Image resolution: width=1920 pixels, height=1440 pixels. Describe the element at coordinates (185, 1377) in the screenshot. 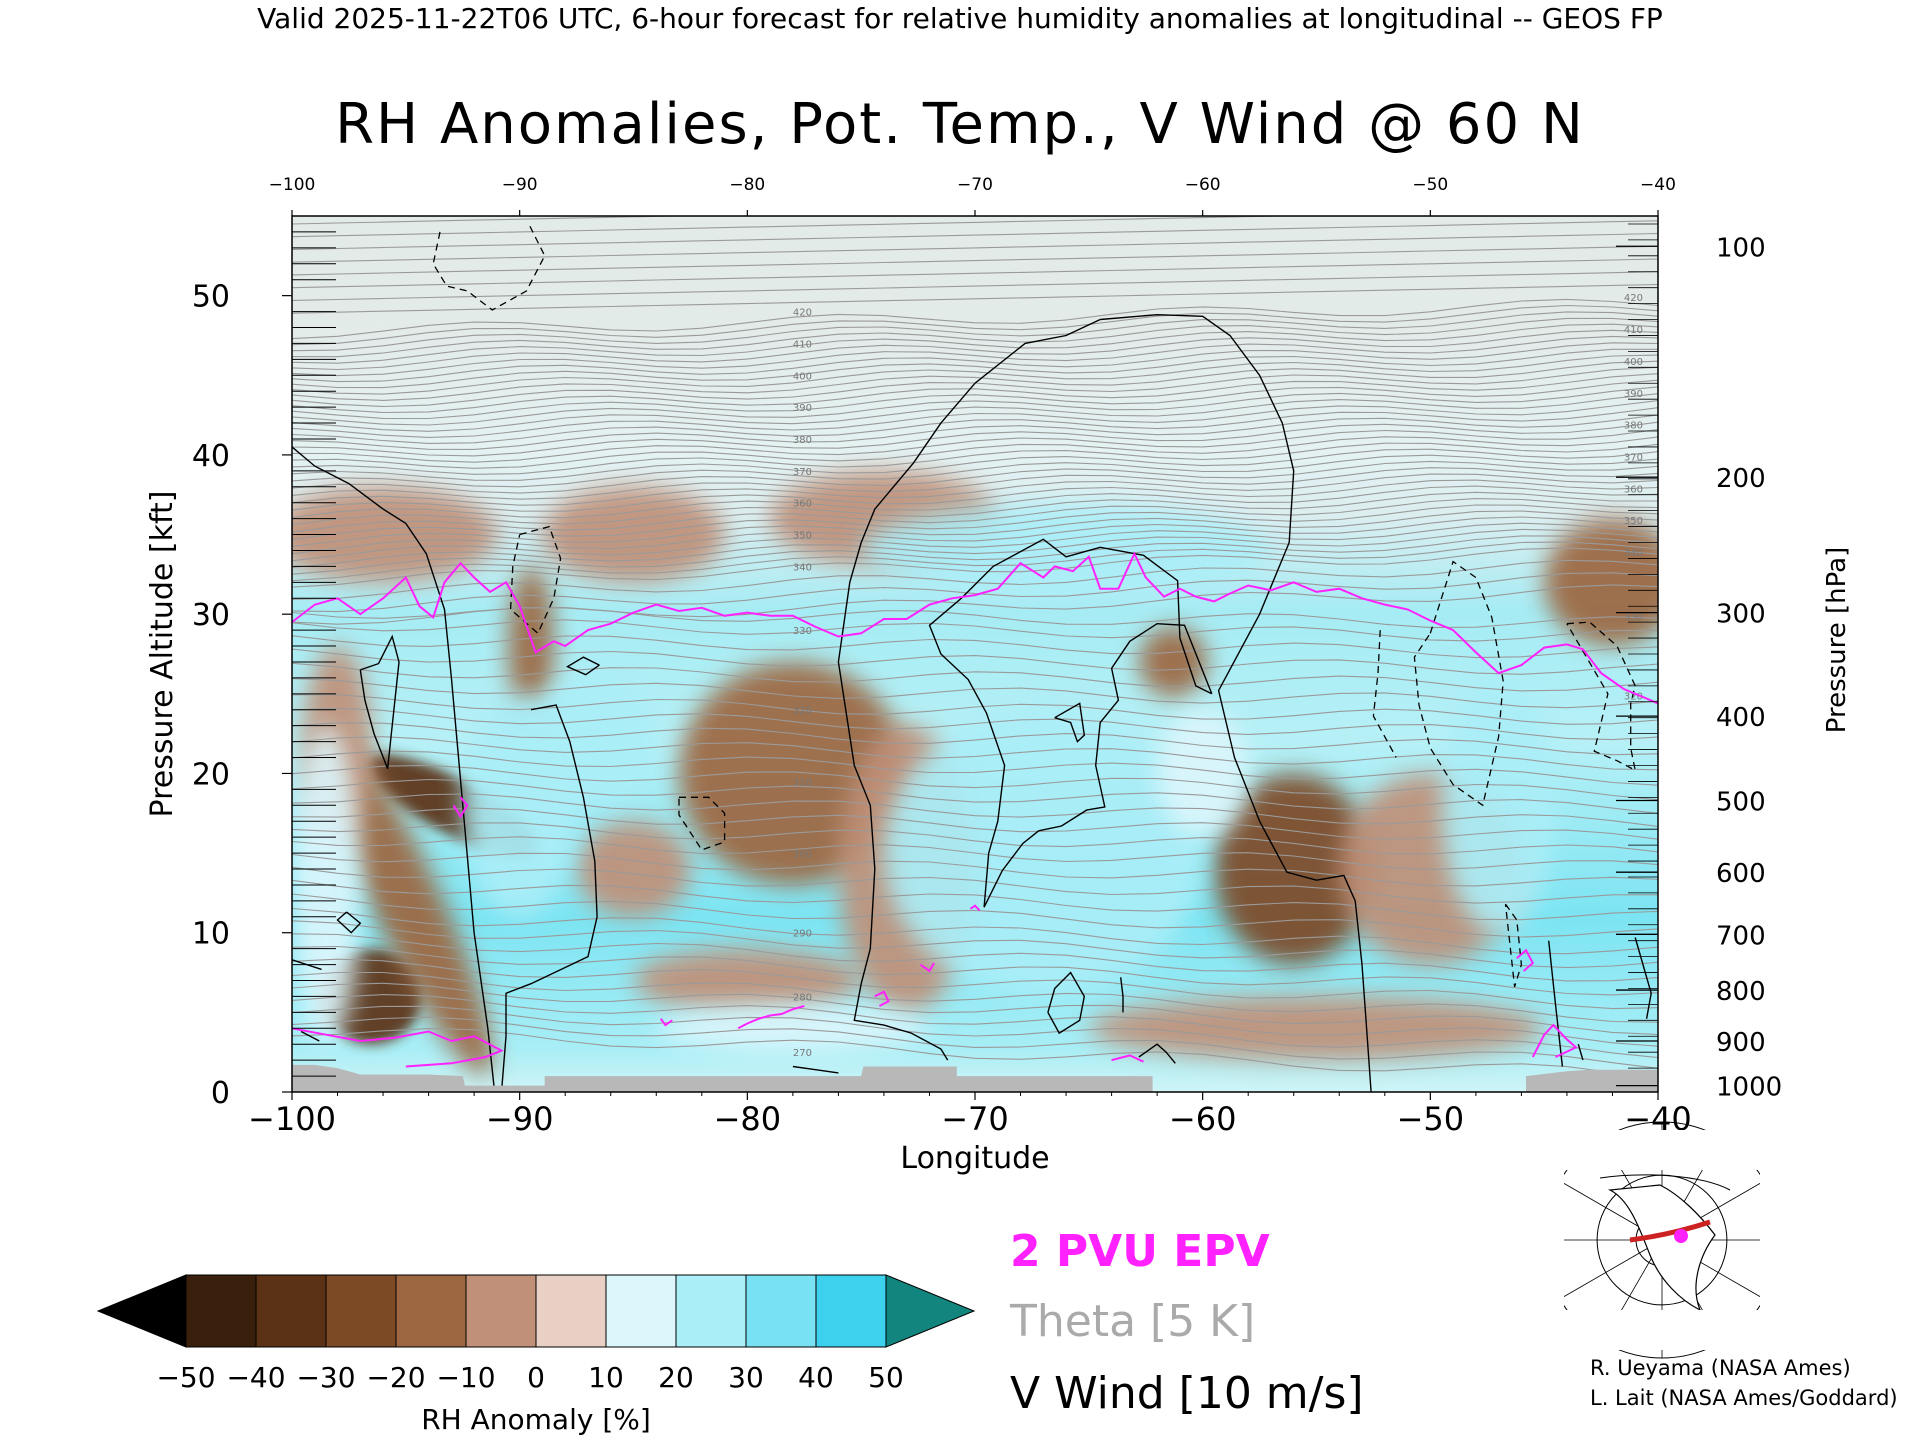

I see `colorbar-tick-label: −50` at that location.